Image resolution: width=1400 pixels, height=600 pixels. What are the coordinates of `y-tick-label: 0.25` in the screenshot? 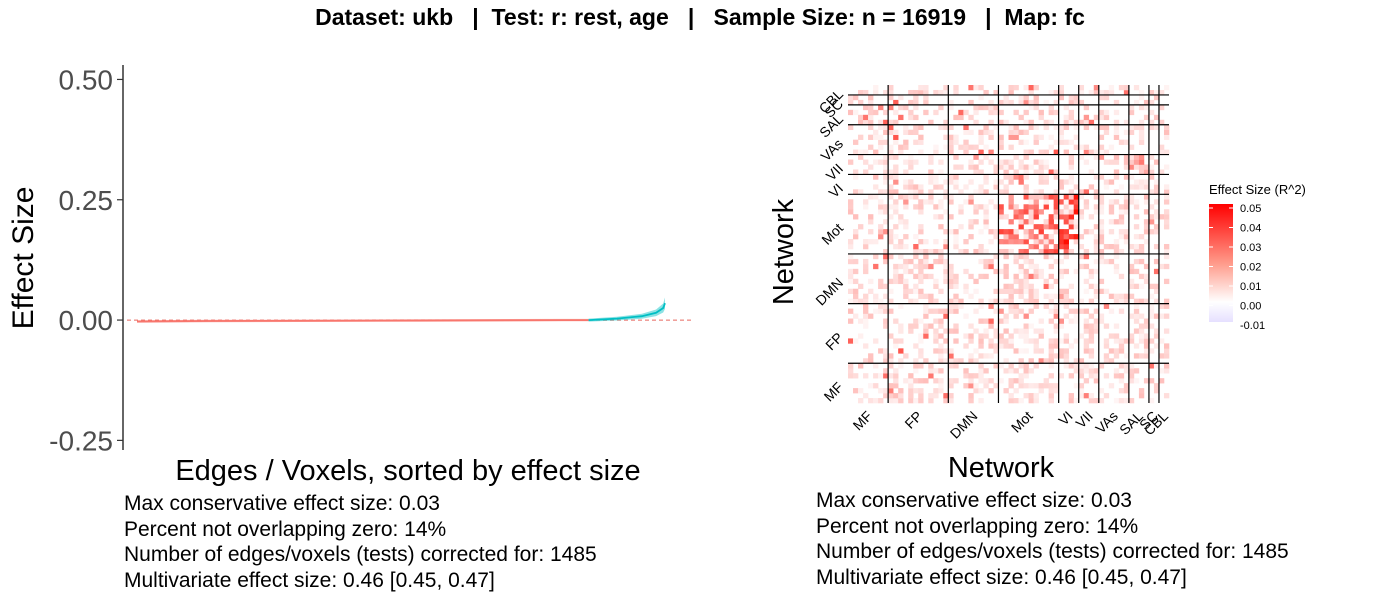 It's located at (86, 200).